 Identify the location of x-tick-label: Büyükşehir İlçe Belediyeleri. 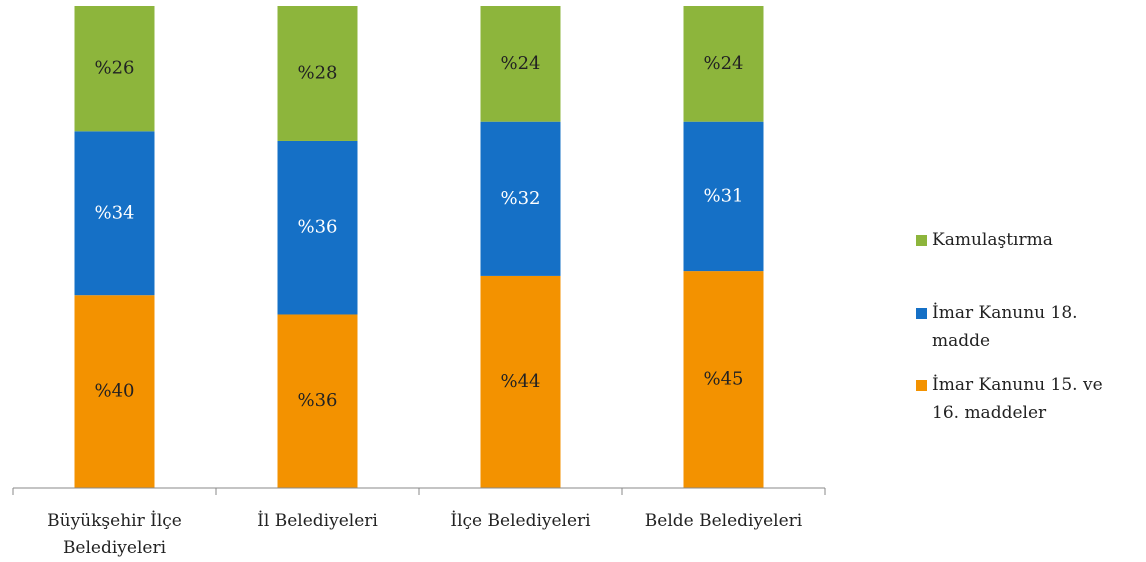
(114, 534).